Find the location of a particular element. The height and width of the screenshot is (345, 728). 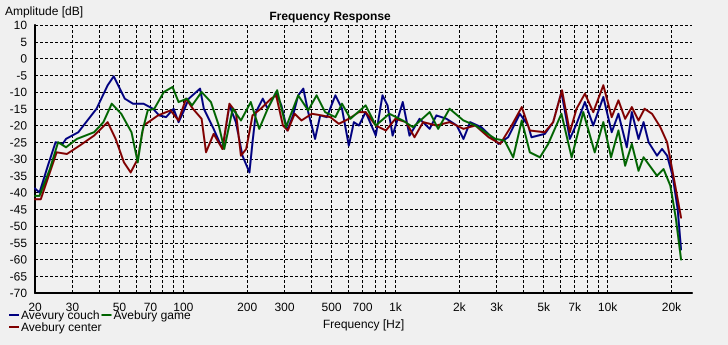

y-tick-label: -40 is located at coordinates (19, 193).